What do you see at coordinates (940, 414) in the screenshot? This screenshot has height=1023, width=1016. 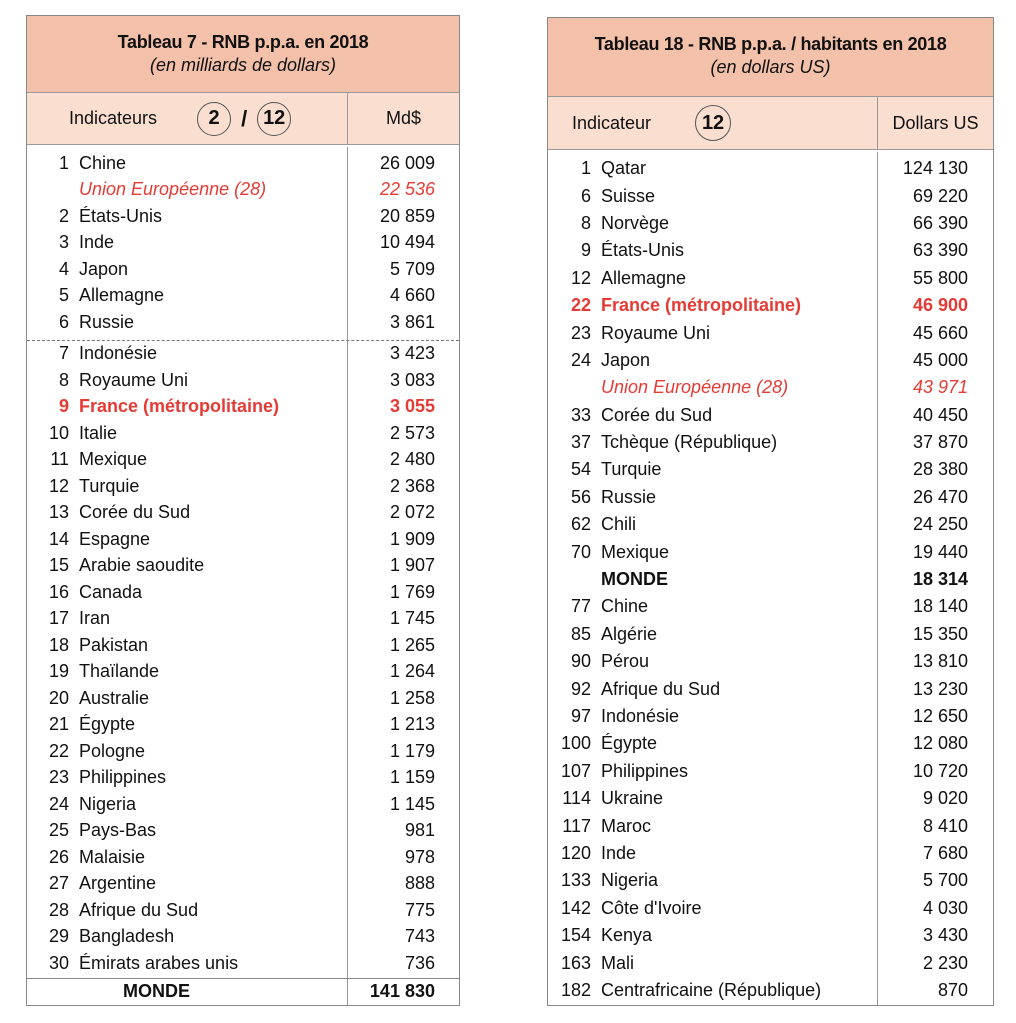 I see `value-cell: 40 450` at bounding box center [940, 414].